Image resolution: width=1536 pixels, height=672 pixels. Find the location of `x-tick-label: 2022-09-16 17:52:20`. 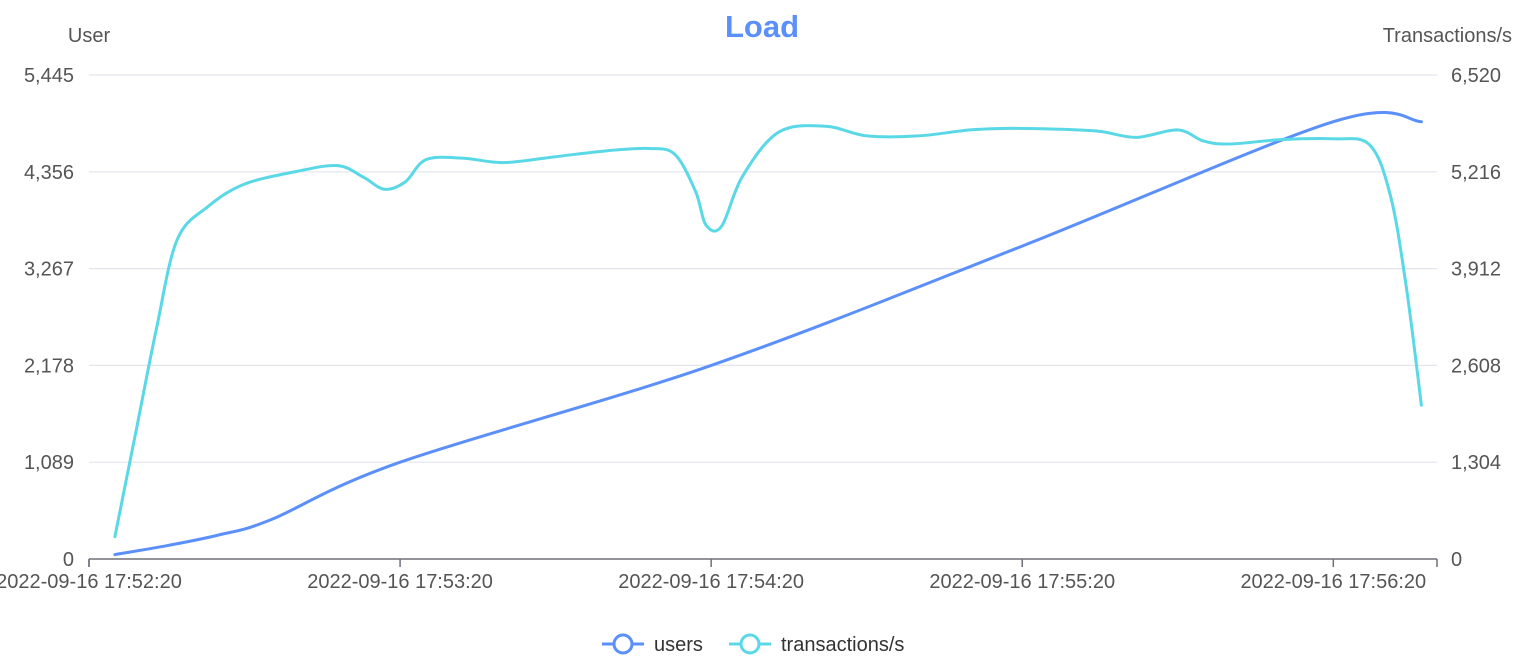

x-tick-label: 2022-09-16 17:52:20 is located at coordinates (91, 582).